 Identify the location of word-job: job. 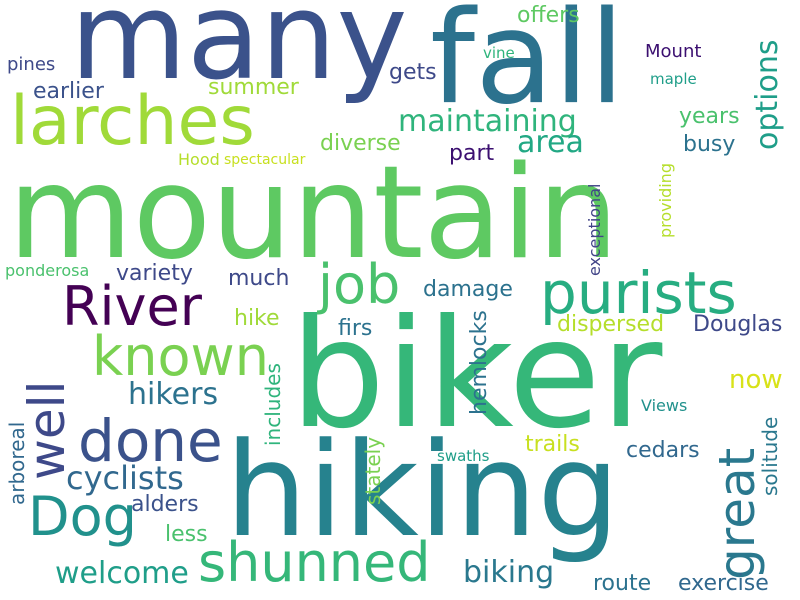
(359, 284).